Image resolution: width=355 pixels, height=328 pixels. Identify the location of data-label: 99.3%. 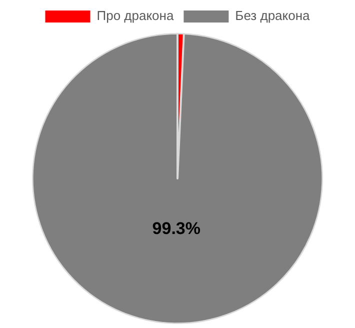
(176, 228).